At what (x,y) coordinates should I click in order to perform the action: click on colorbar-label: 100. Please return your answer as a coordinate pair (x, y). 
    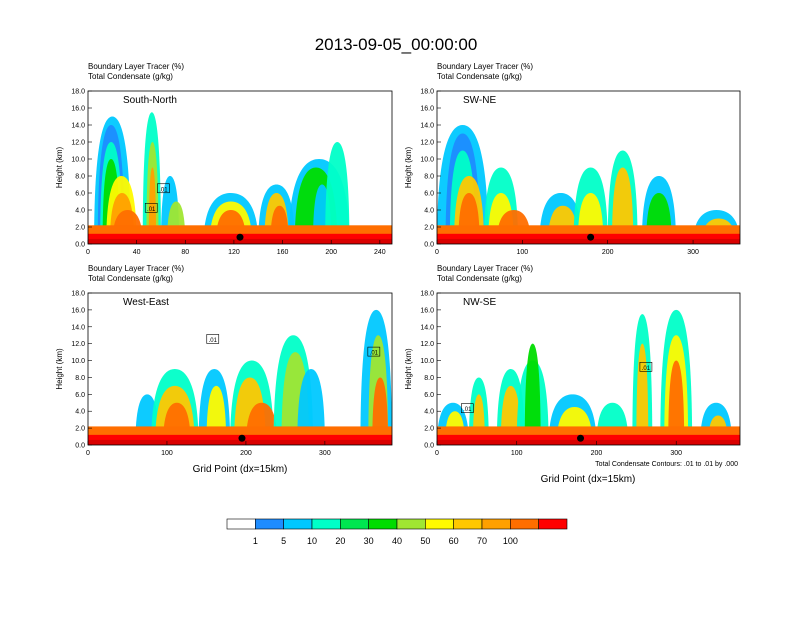
    Looking at the image, I should click on (510, 541).